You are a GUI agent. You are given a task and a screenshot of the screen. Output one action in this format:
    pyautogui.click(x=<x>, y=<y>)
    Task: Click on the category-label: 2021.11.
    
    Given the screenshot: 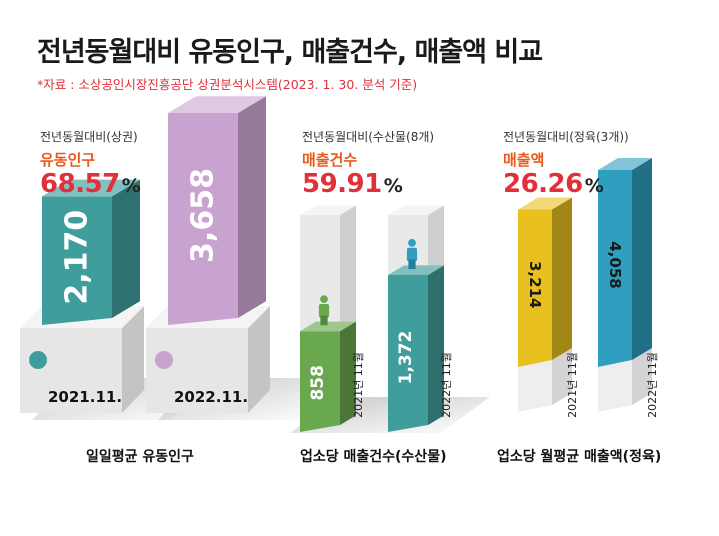 What is the action you would take?
    pyautogui.click(x=85, y=397)
    